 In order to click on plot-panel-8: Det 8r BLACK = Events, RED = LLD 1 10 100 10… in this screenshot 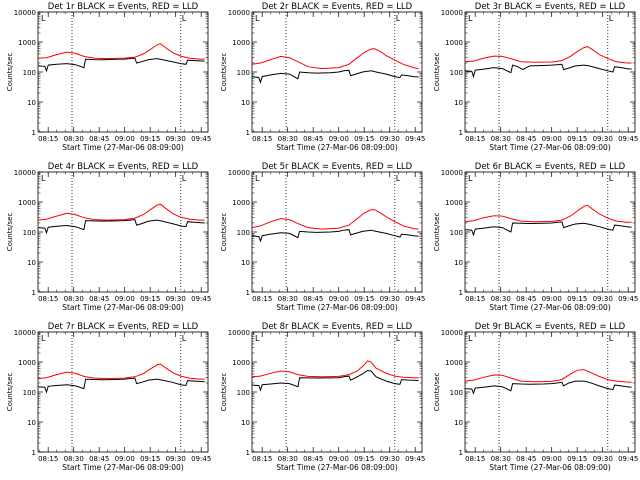, I will do `click(322, 397)`.